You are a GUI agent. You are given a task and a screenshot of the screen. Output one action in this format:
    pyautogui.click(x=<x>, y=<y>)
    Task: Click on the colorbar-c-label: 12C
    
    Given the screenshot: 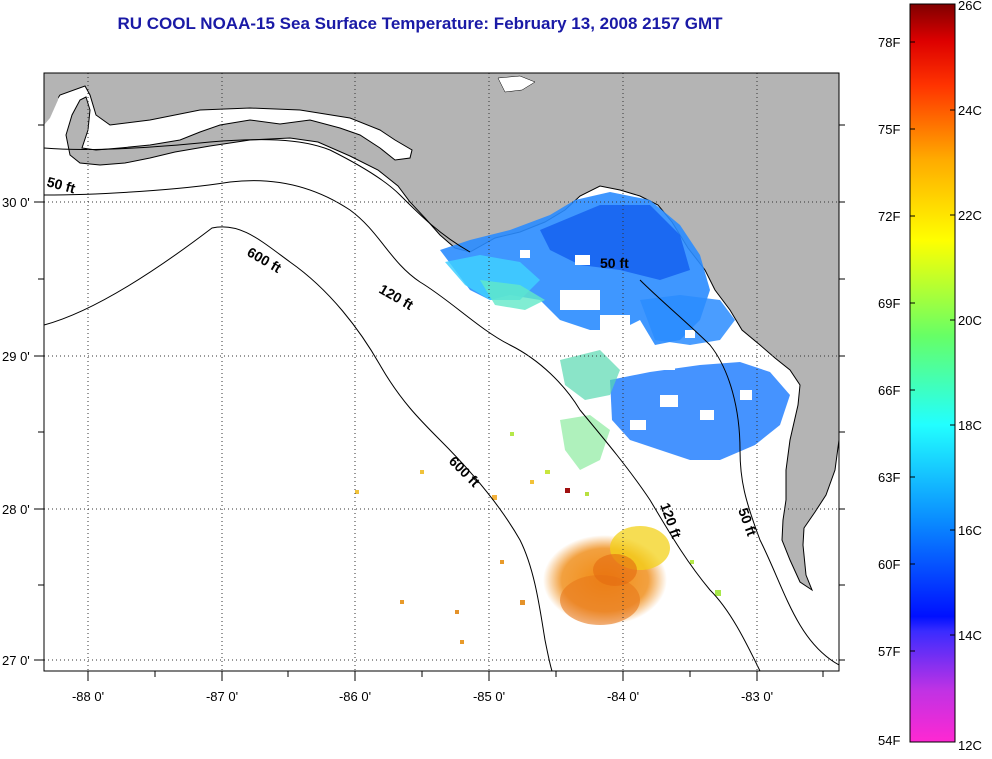 What is the action you would take?
    pyautogui.click(x=970, y=745)
    